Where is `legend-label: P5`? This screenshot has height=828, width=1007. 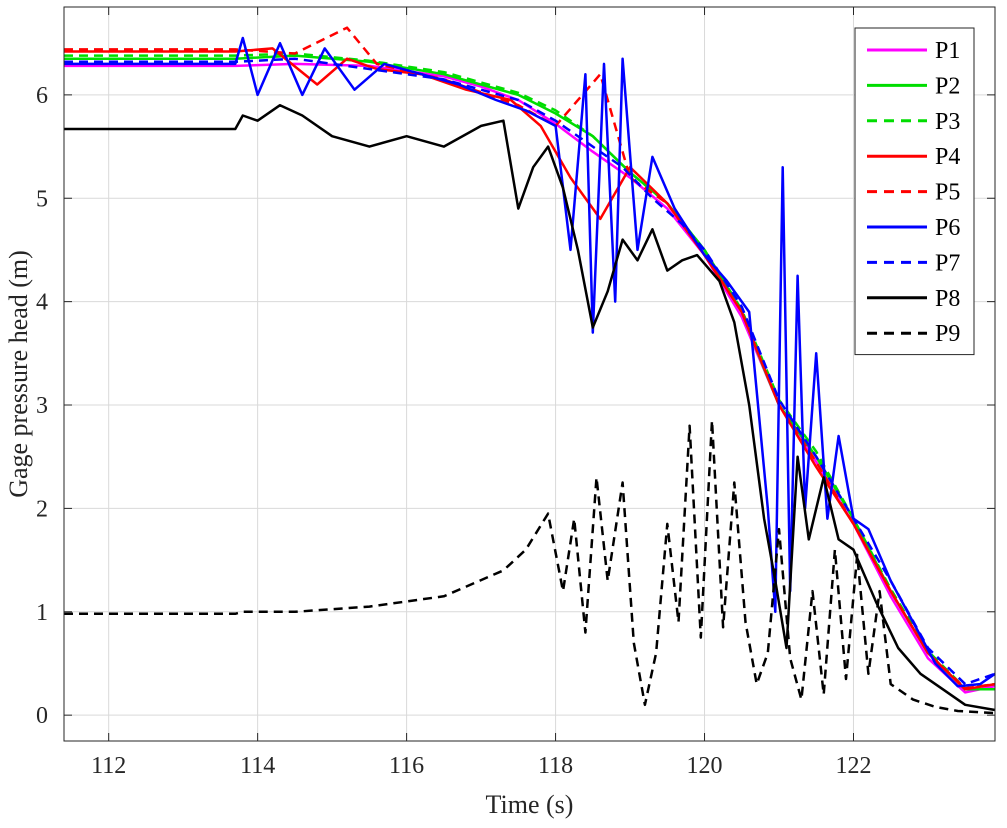
legend-label: P5 is located at coordinates (947, 193).